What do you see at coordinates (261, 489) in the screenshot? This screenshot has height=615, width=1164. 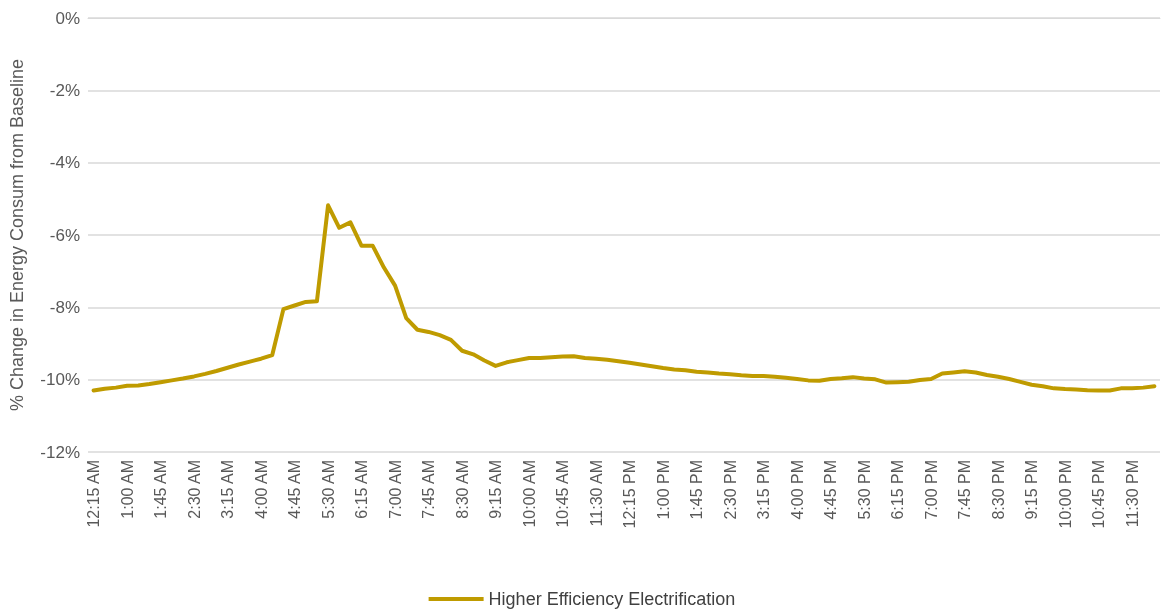 I see `x-tick-label: 4:00 AM` at bounding box center [261, 489].